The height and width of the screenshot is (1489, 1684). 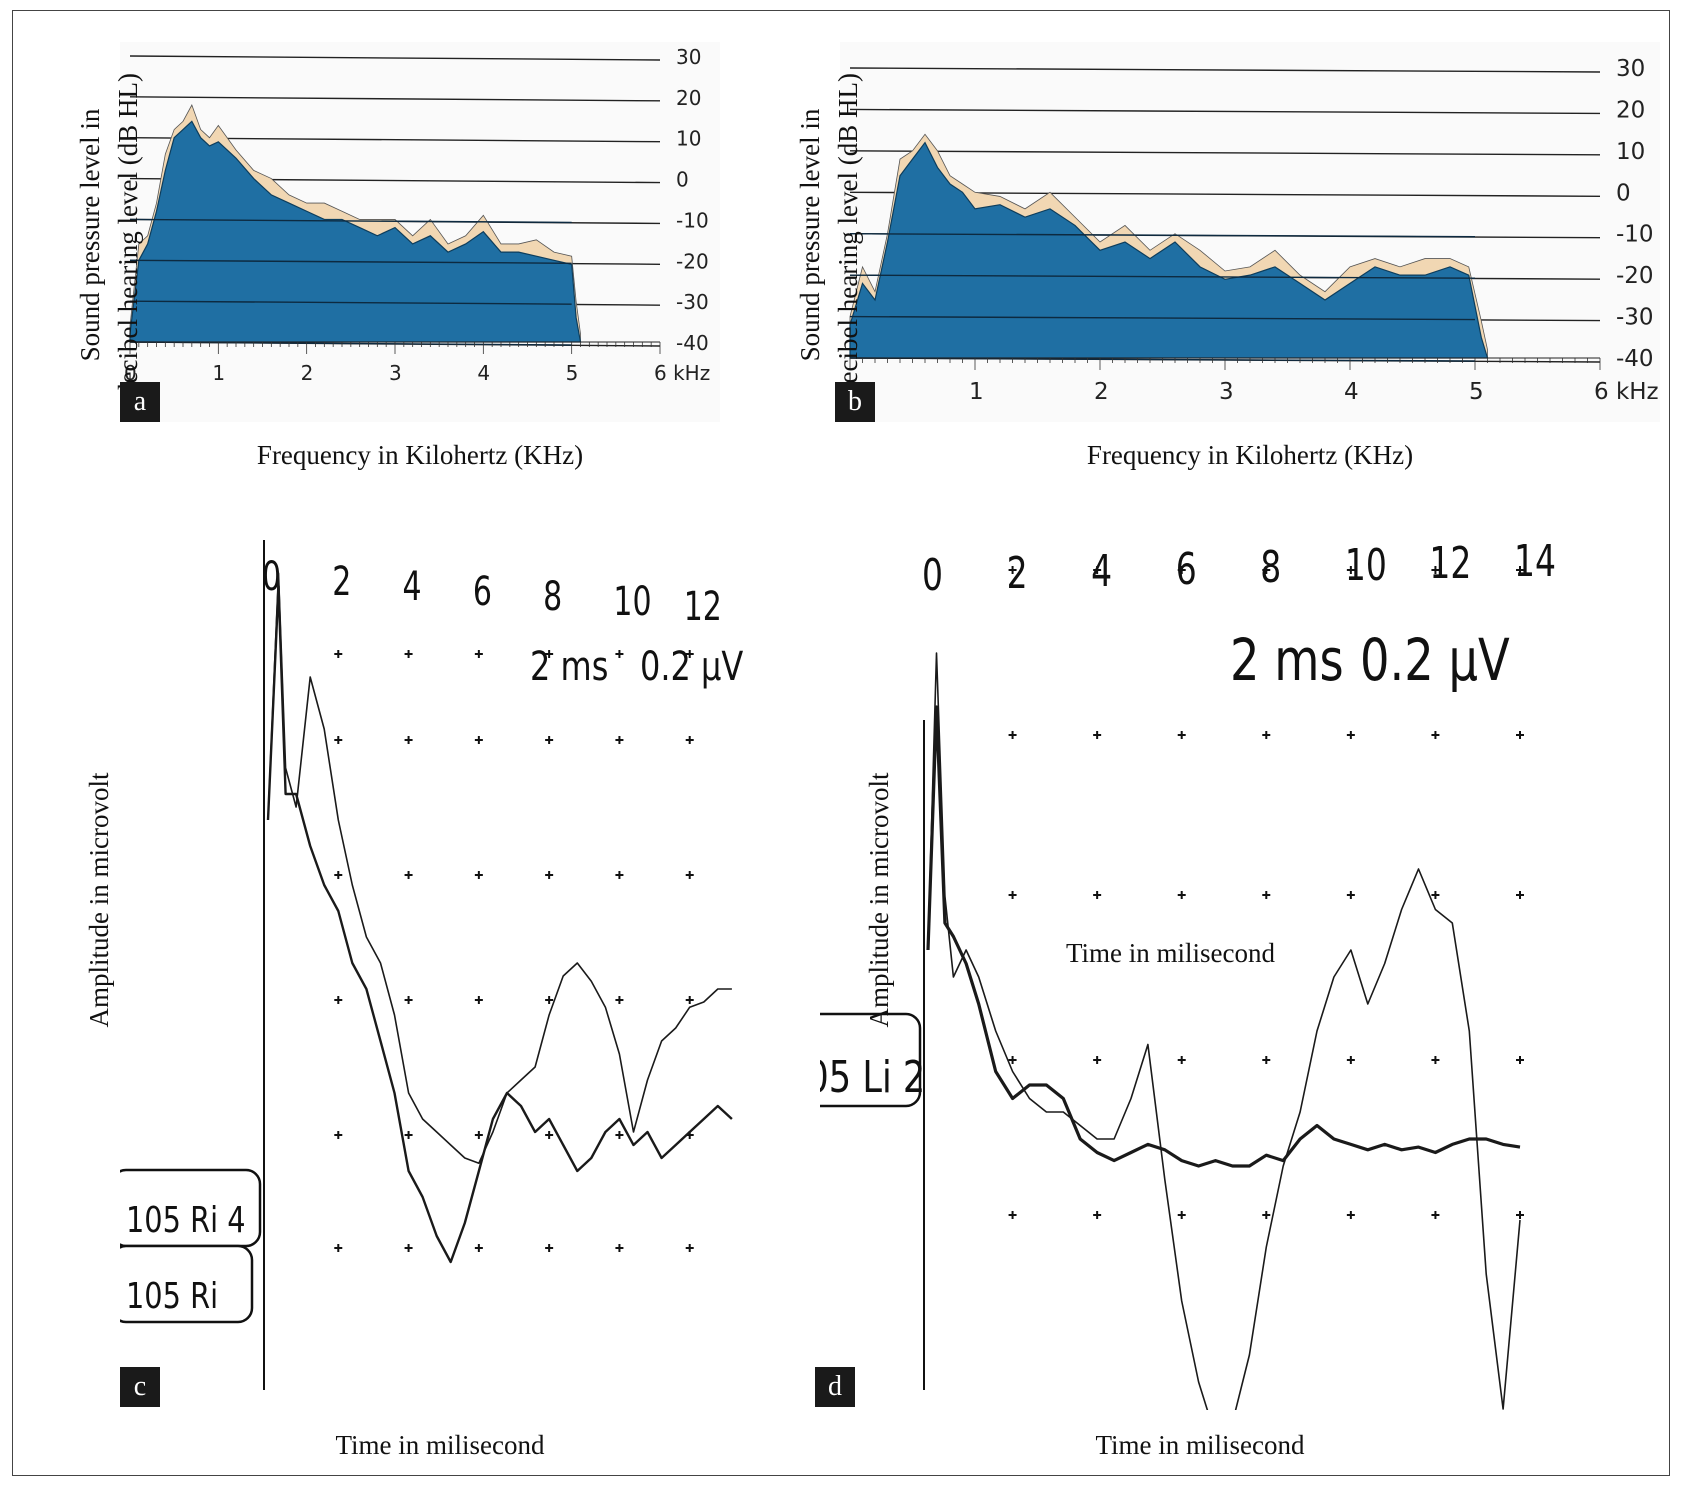 I want to click on x-tick-label: 0, so click(x=271, y=577).